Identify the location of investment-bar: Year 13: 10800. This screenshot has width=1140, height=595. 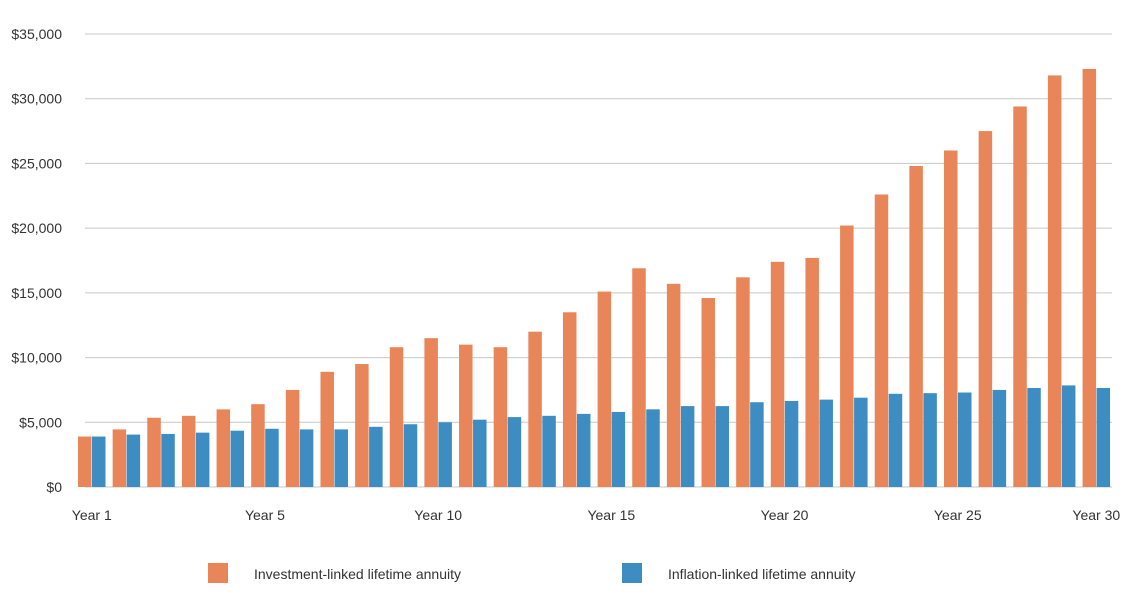
(500, 417).